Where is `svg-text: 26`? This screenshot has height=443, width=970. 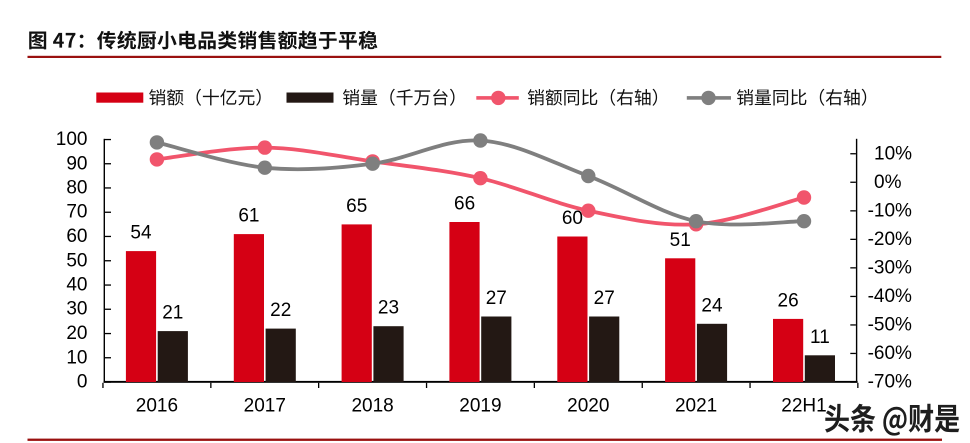 svg-text: 26 is located at coordinates (788, 300).